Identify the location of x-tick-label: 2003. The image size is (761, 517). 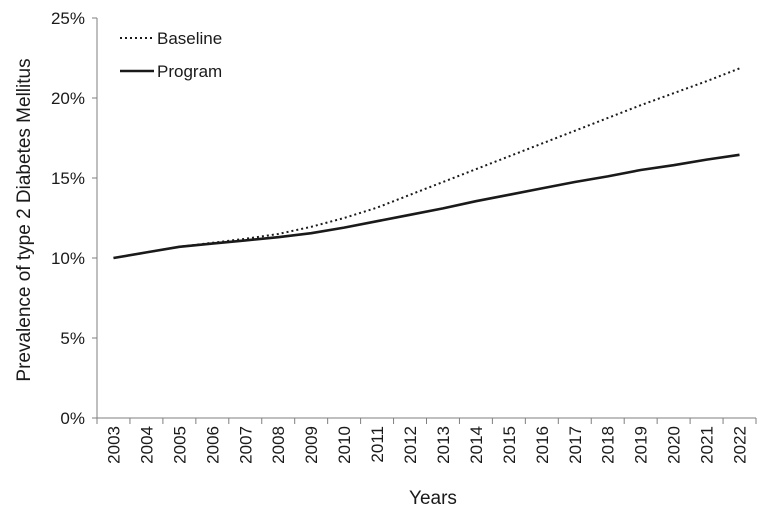
(113, 445).